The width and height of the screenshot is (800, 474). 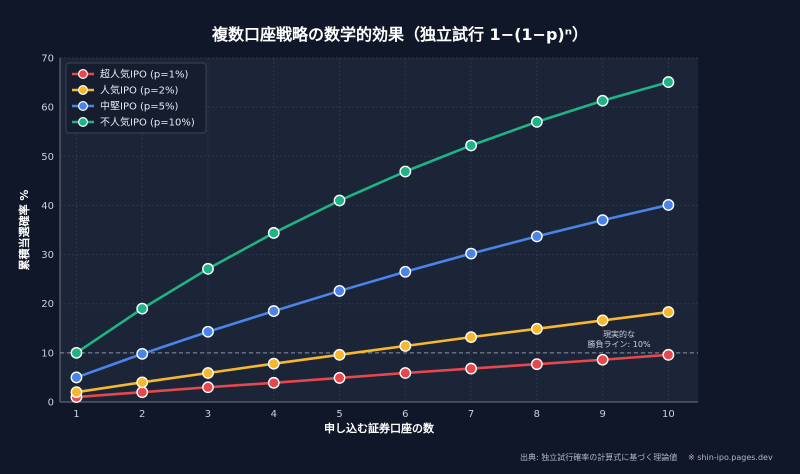 I want to click on y-tick-label: 10, so click(x=47, y=353).